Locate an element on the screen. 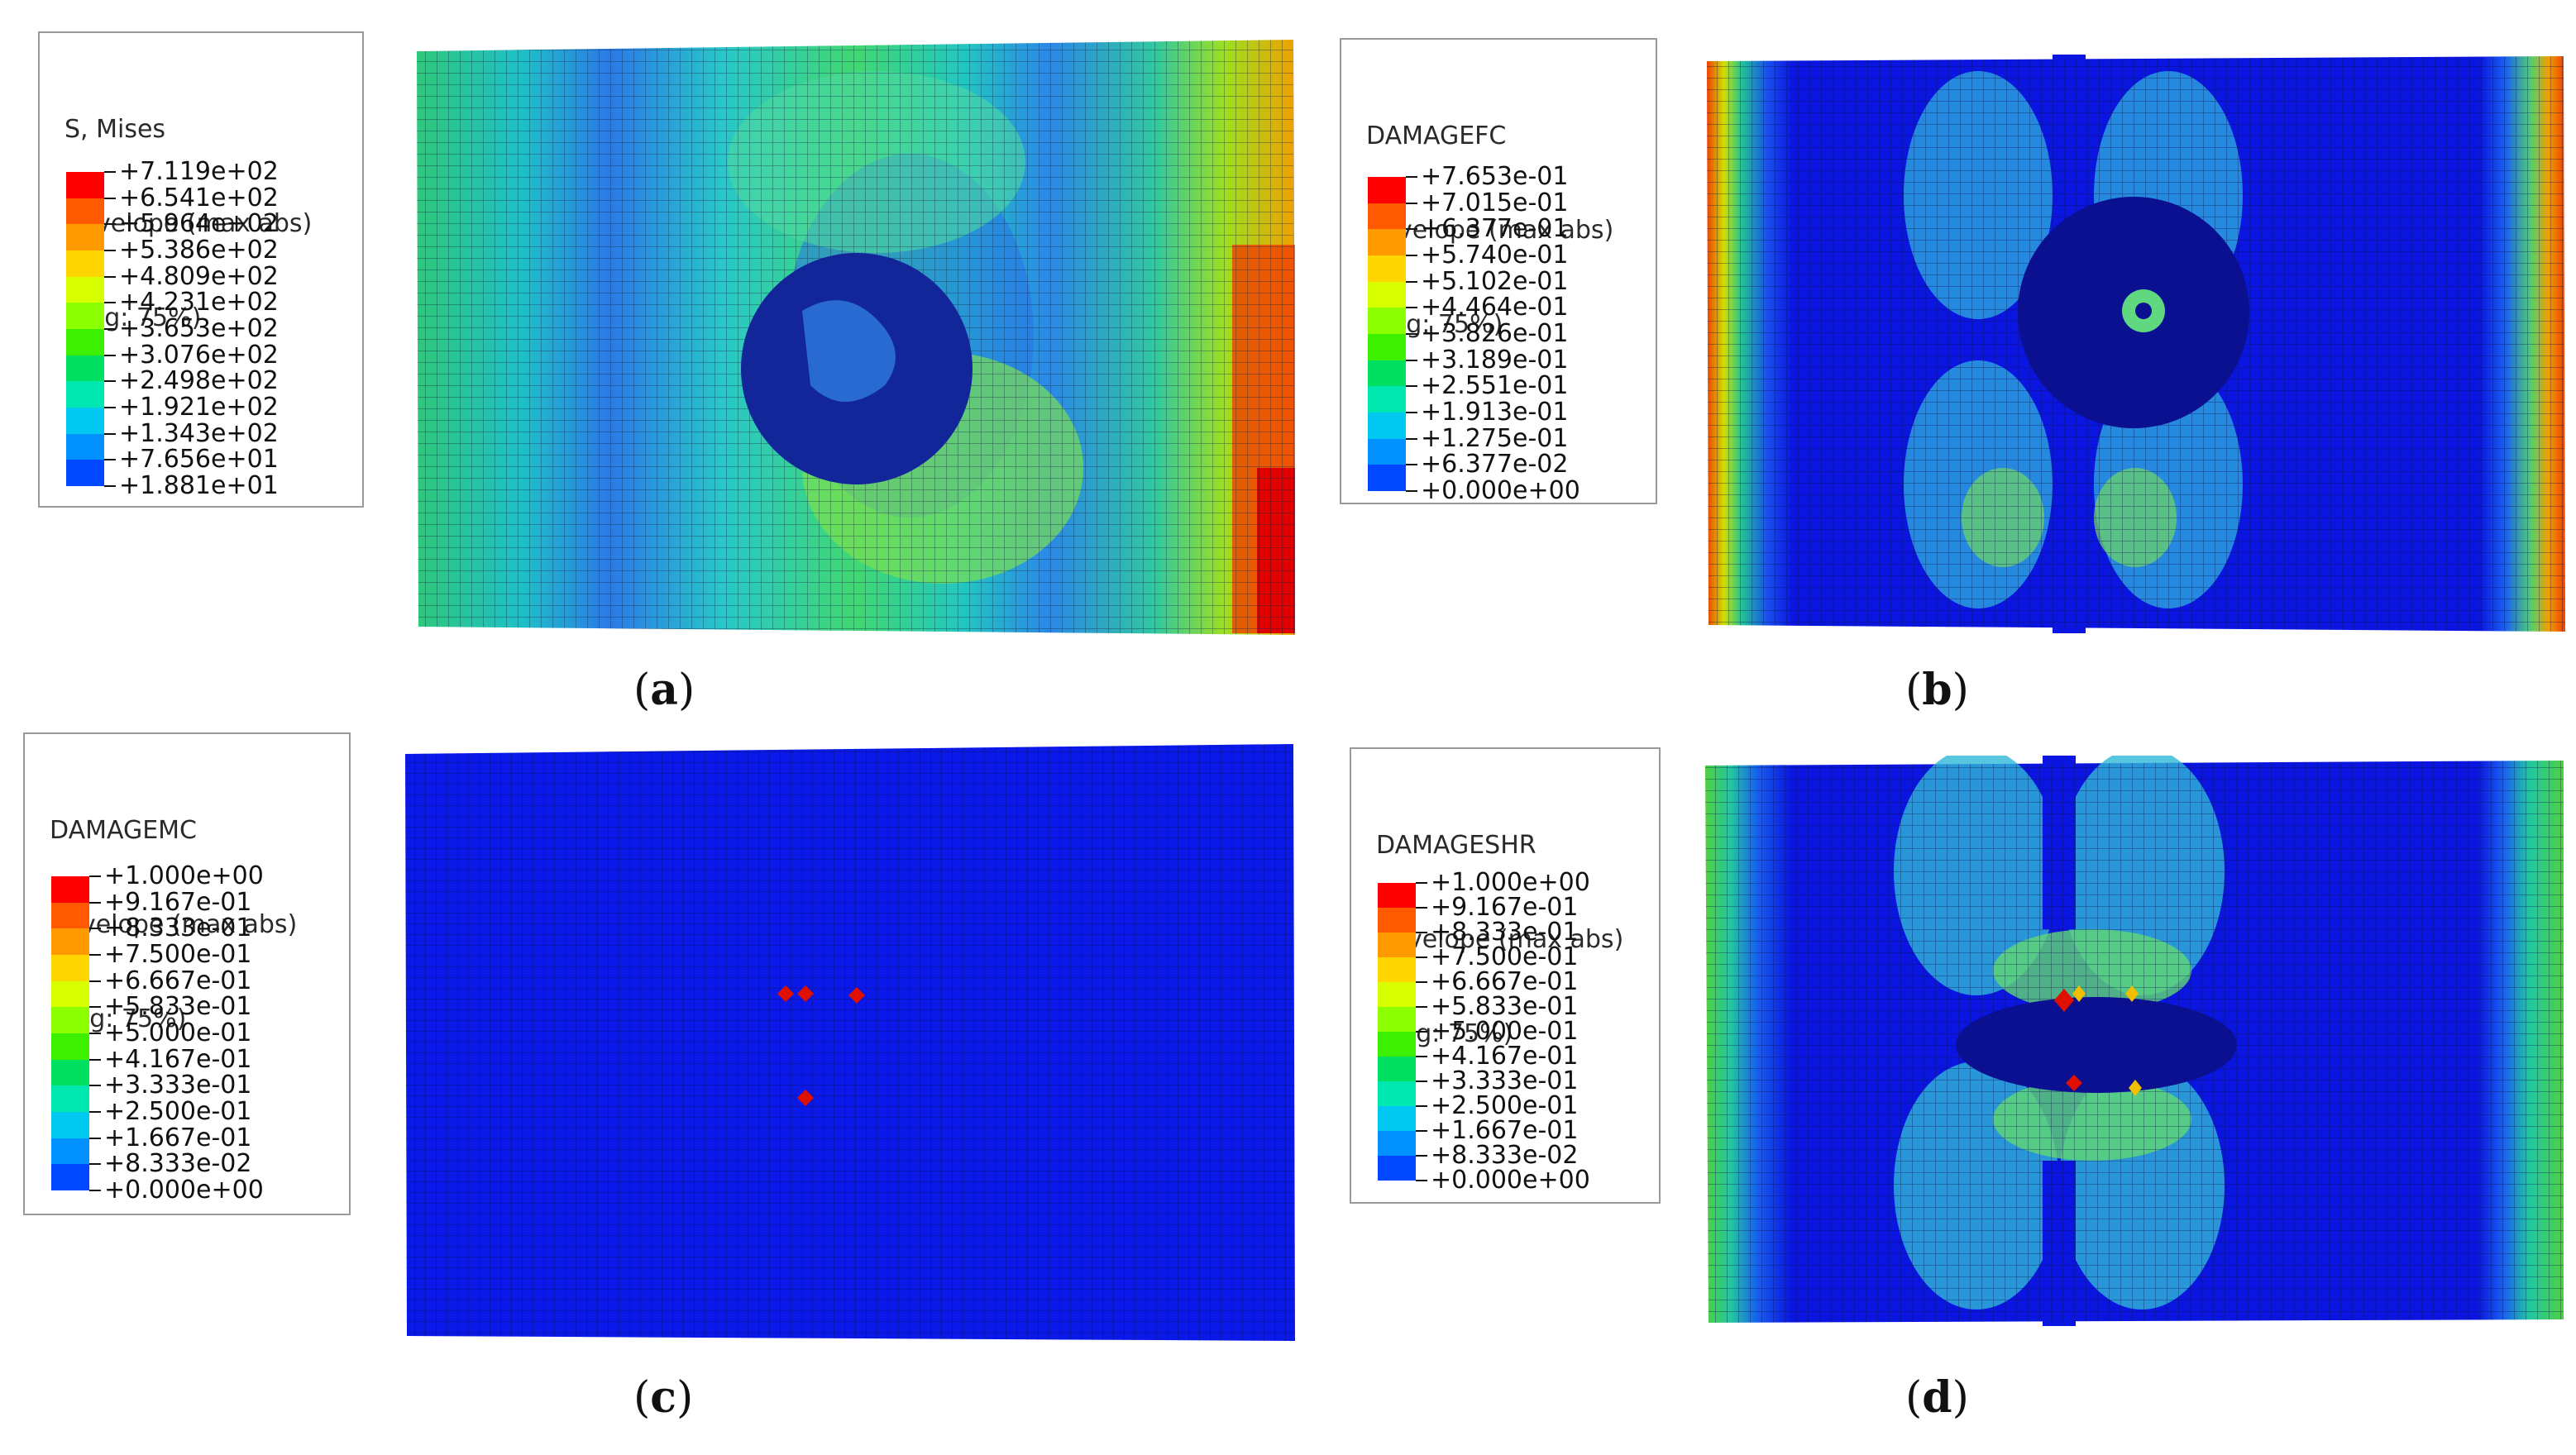 Image resolution: width=2576 pixels, height=1455 pixels. legend-value: +3.826e-01 is located at coordinates (1495, 333).